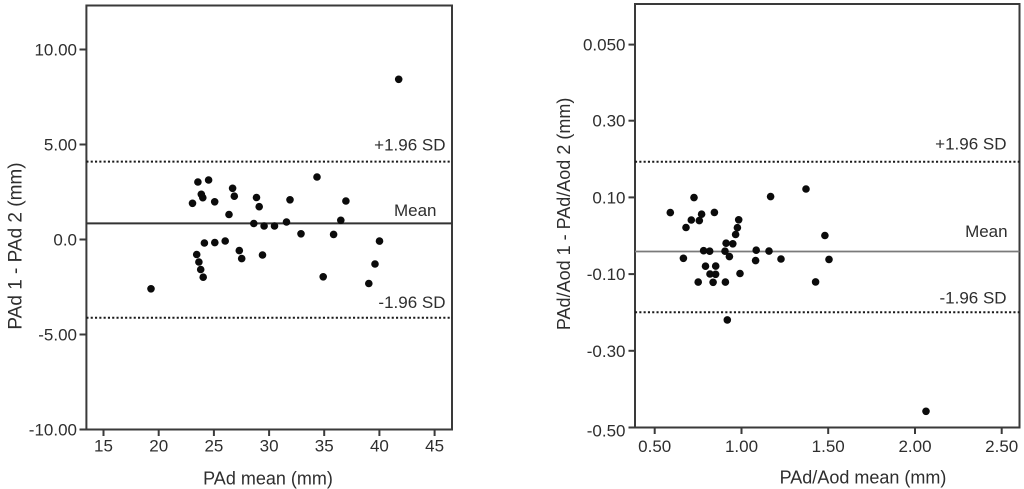  What do you see at coordinates (654, 446) in the screenshot?
I see `svg-text: 0.50` at bounding box center [654, 446].